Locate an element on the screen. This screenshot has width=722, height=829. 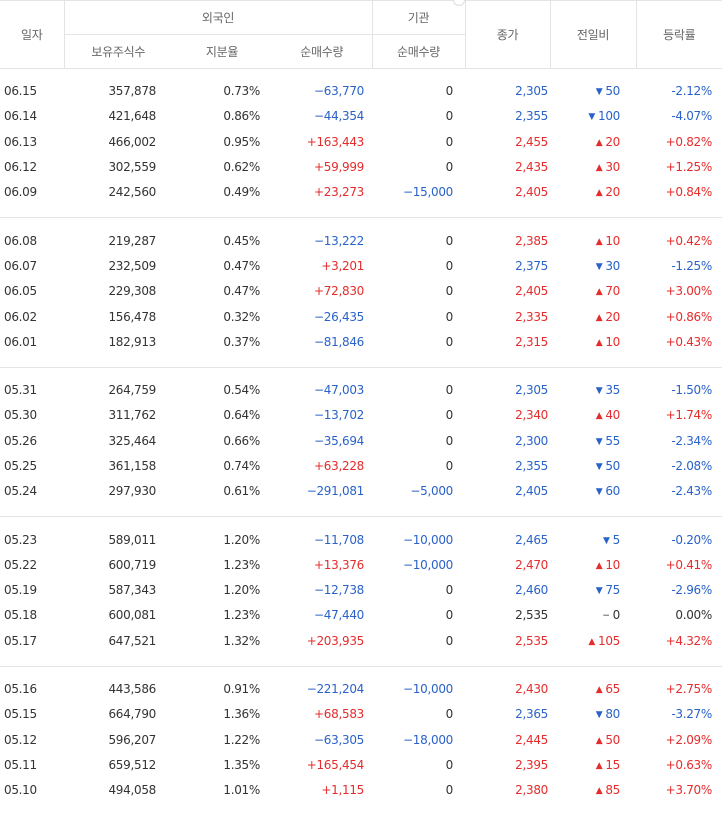
cell-date: 05.16 is located at coordinates (20, 689).